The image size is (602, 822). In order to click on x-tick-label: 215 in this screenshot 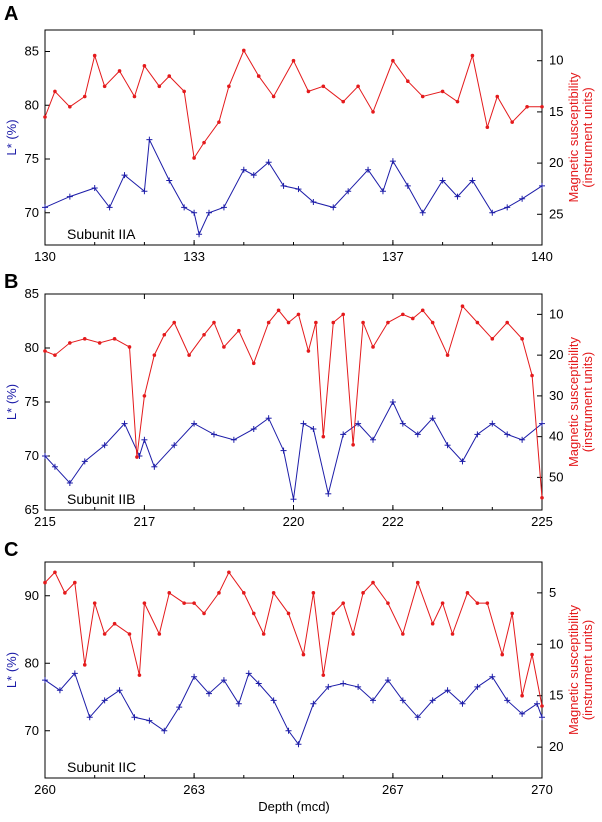, I will do `click(45, 521)`.